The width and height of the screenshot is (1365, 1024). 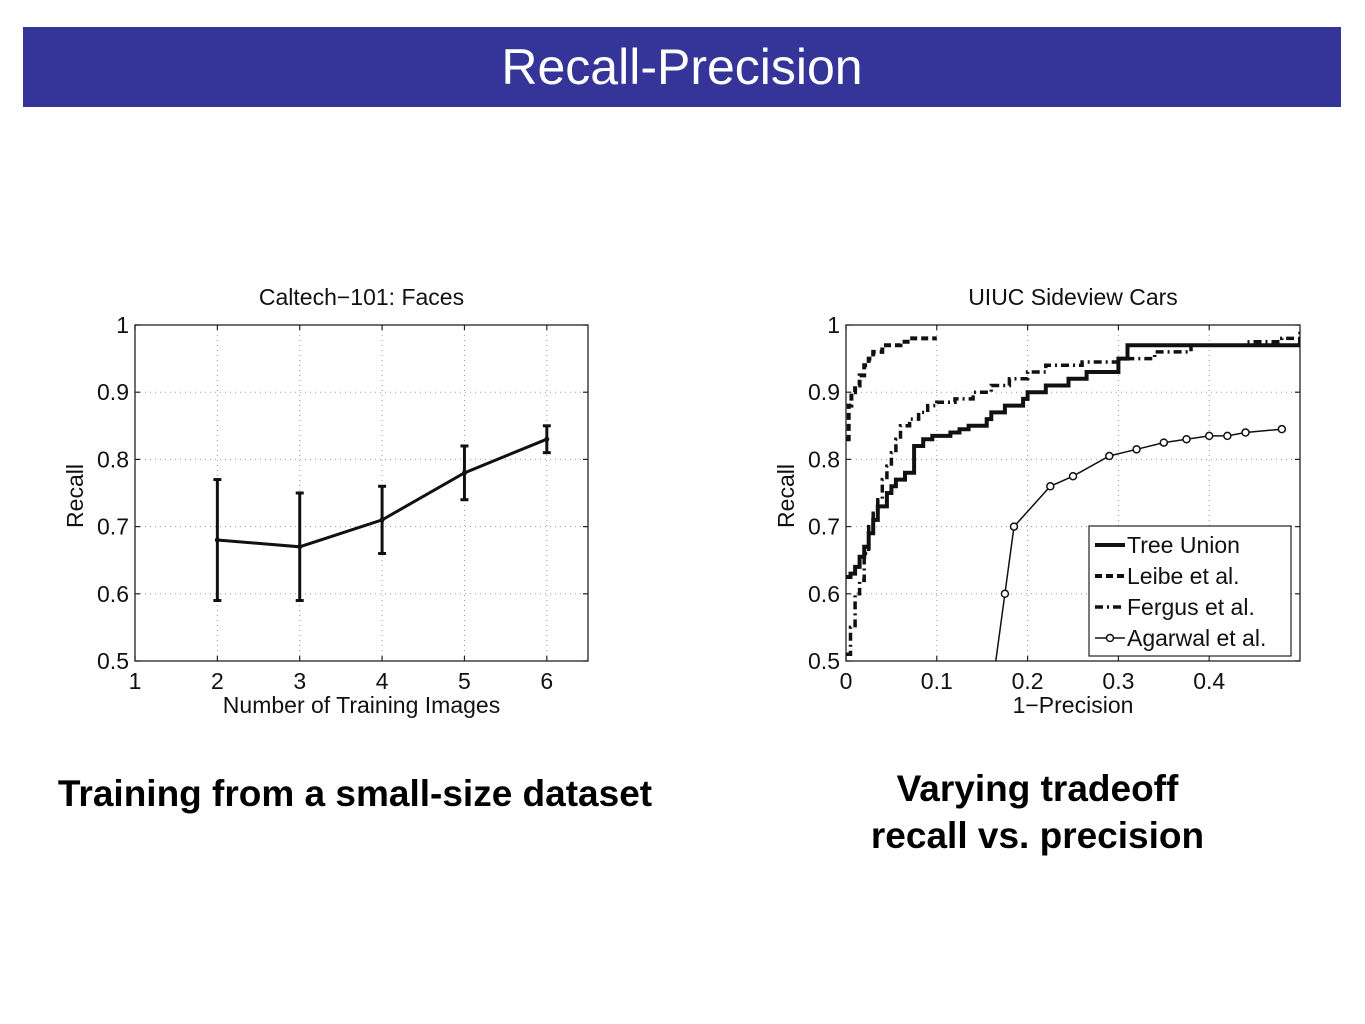 What do you see at coordinates (1118, 681) in the screenshot?
I see `chart2-xtick-label: 0.3` at bounding box center [1118, 681].